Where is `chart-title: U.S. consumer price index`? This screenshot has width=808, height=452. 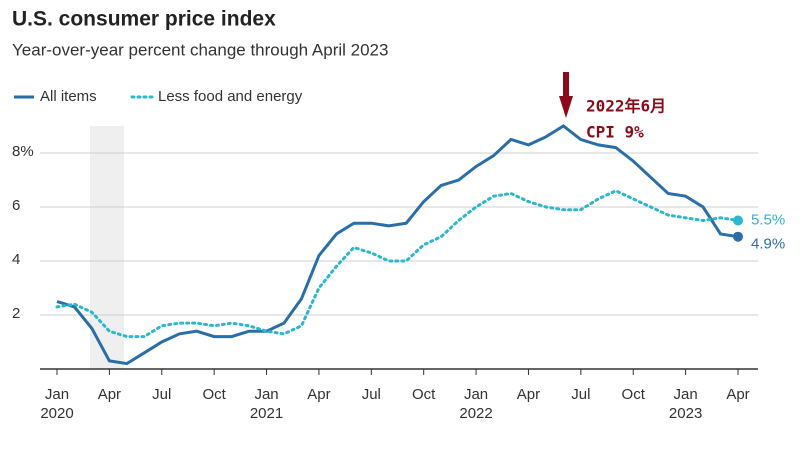 chart-title: U.S. consumer price index is located at coordinates (144, 19).